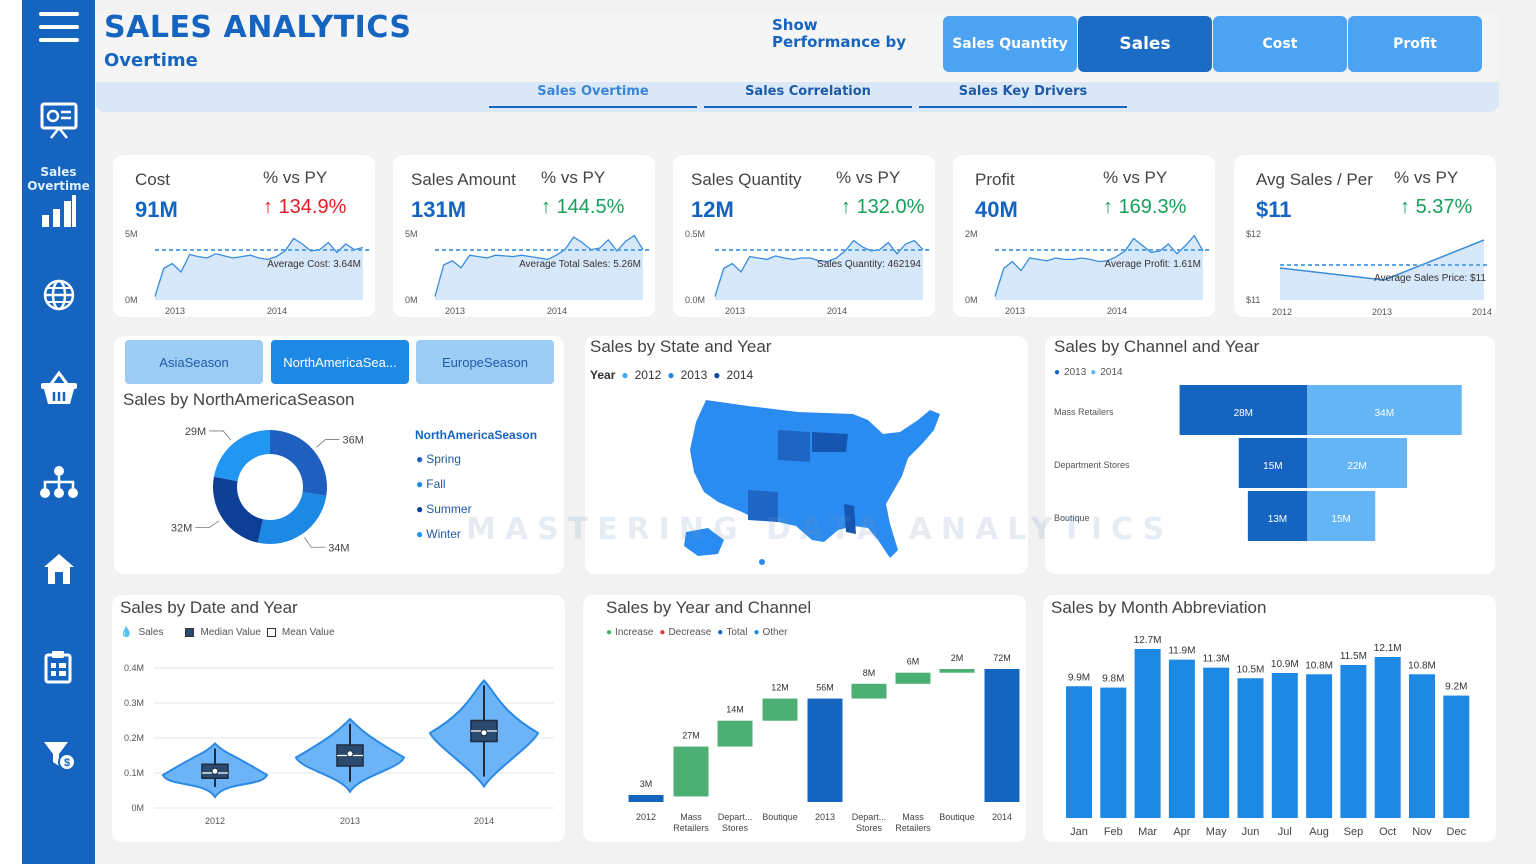  Describe the element at coordinates (215, 771) in the screenshot. I see `violin-mean-marker` at that location.